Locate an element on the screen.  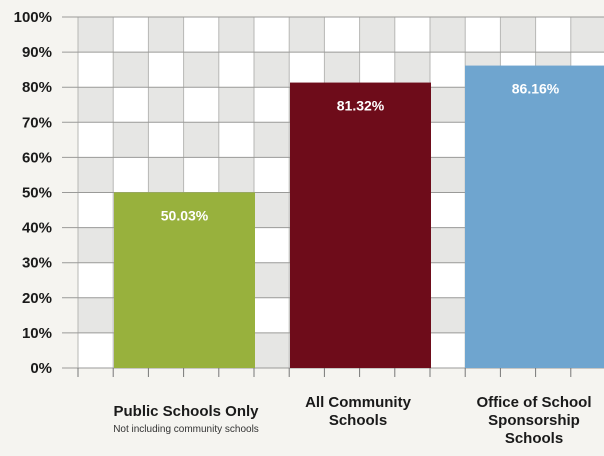
y-tick-label: 0% is located at coordinates (41, 368).